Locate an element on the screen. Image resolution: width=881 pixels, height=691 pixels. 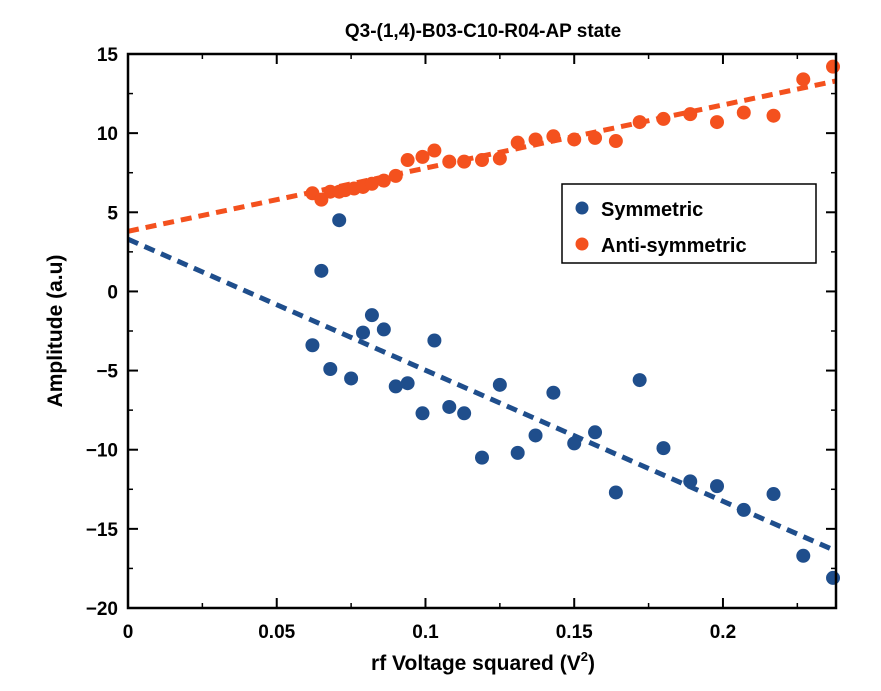
x-axis-label: rf Voltage squared (V2) is located at coordinates (483, 662).